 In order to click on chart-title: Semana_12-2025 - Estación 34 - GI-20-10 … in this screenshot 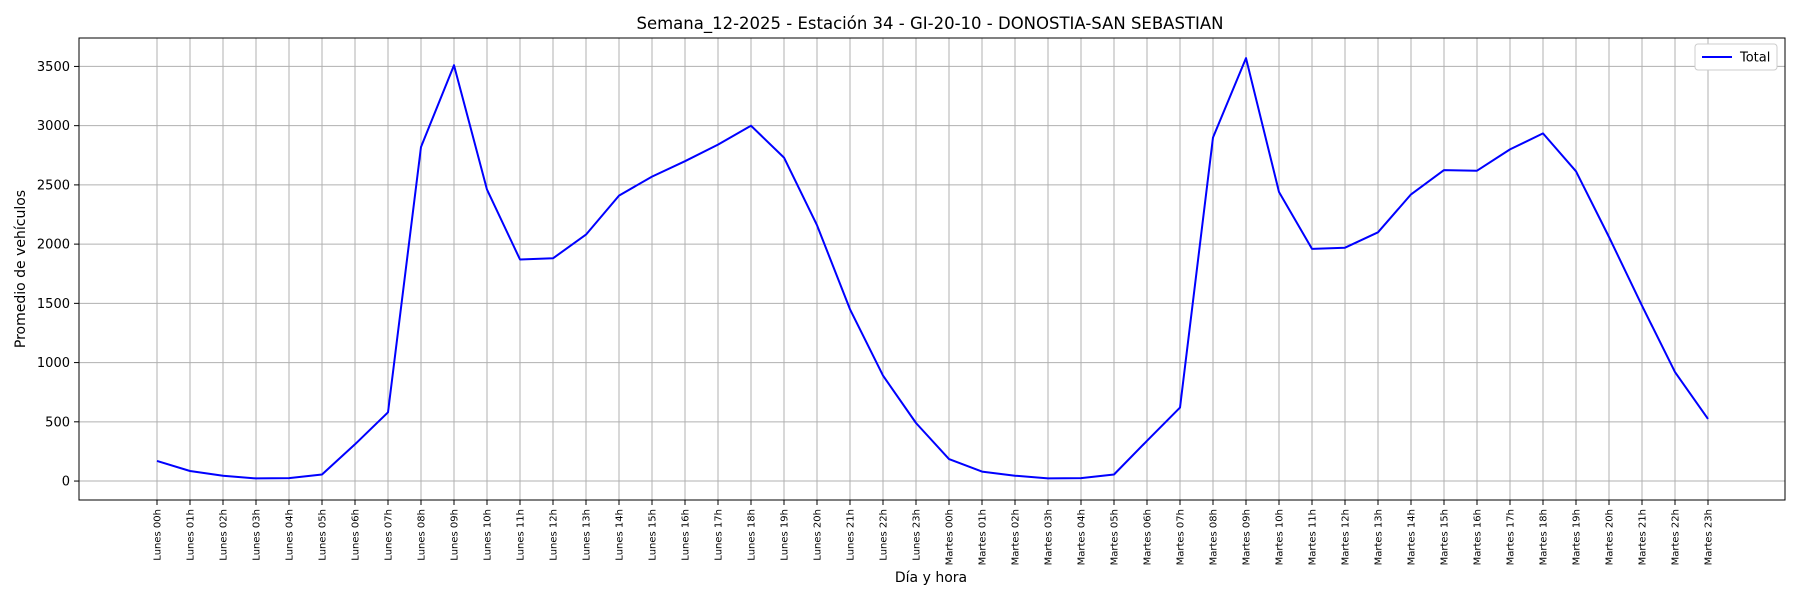, I will do `click(929, 24)`.